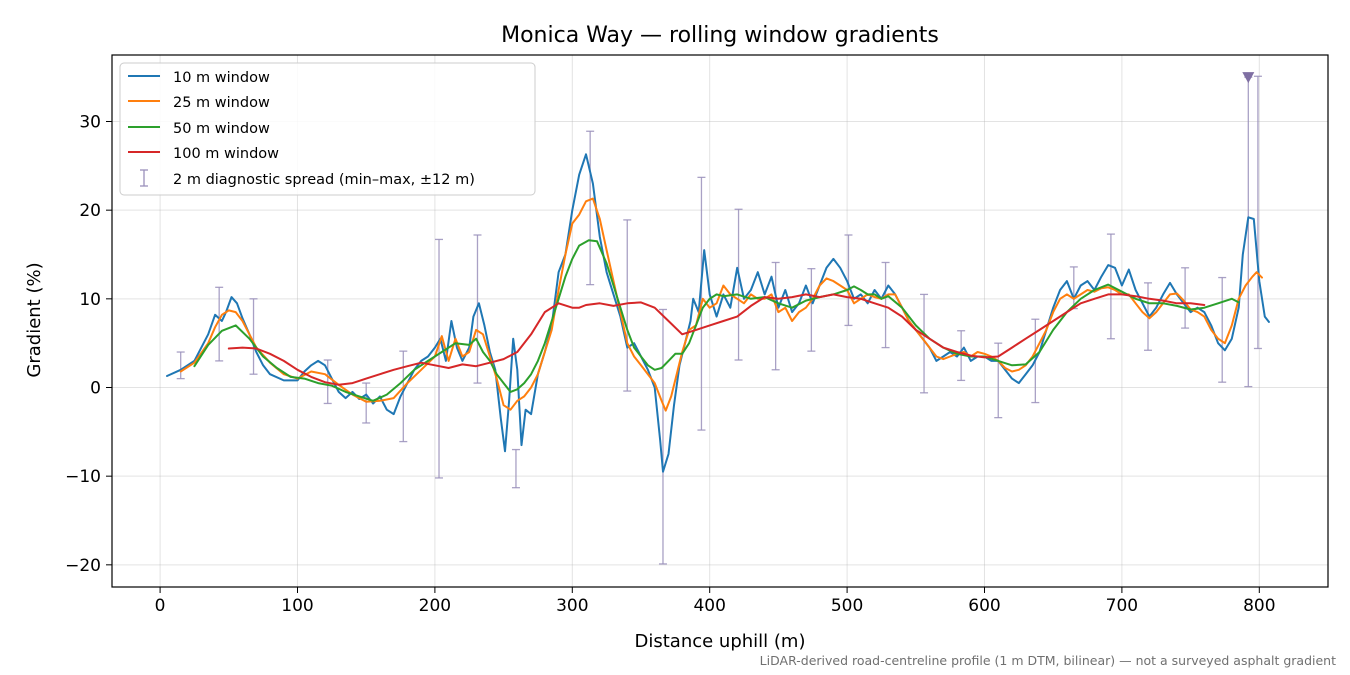 Image resolution: width=1350 pixels, height=675 pixels. I want to click on legend-label-100m: 100 m window, so click(226, 154).